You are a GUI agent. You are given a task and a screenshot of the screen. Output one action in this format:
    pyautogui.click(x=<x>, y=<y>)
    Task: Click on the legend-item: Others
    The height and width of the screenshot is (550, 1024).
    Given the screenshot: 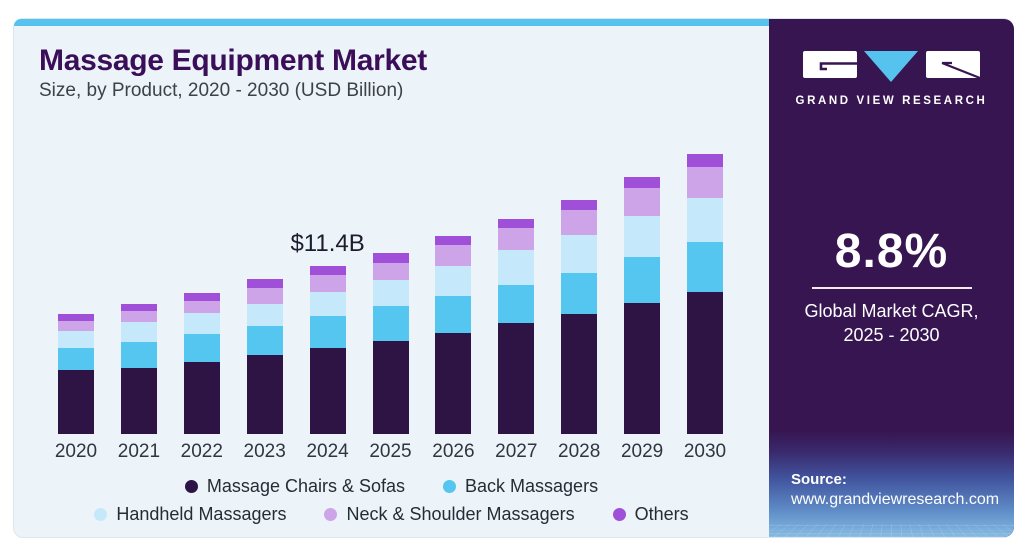 What is the action you would take?
    pyautogui.click(x=650, y=514)
    